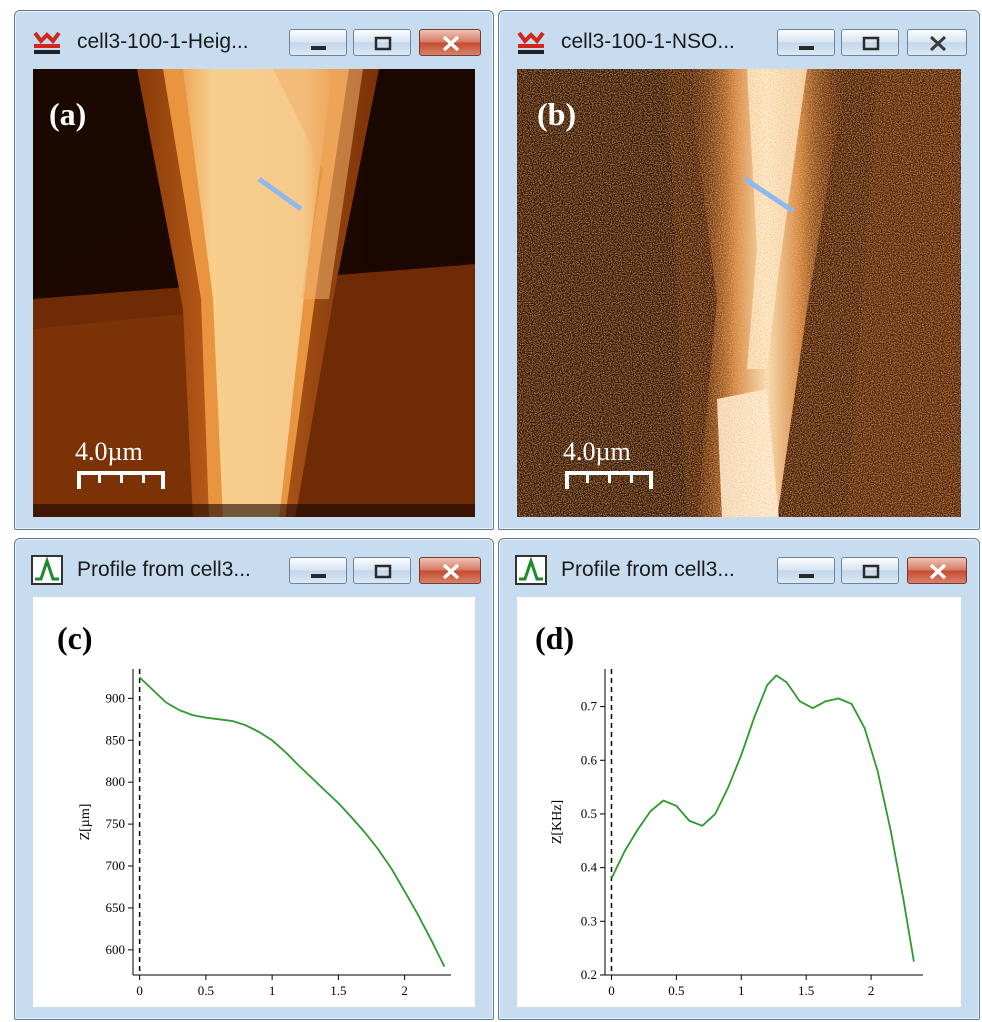 Image resolution: width=982 pixels, height=1022 pixels. What do you see at coordinates (116, 949) in the screenshot?
I see `y-tick-label: 600` at bounding box center [116, 949].